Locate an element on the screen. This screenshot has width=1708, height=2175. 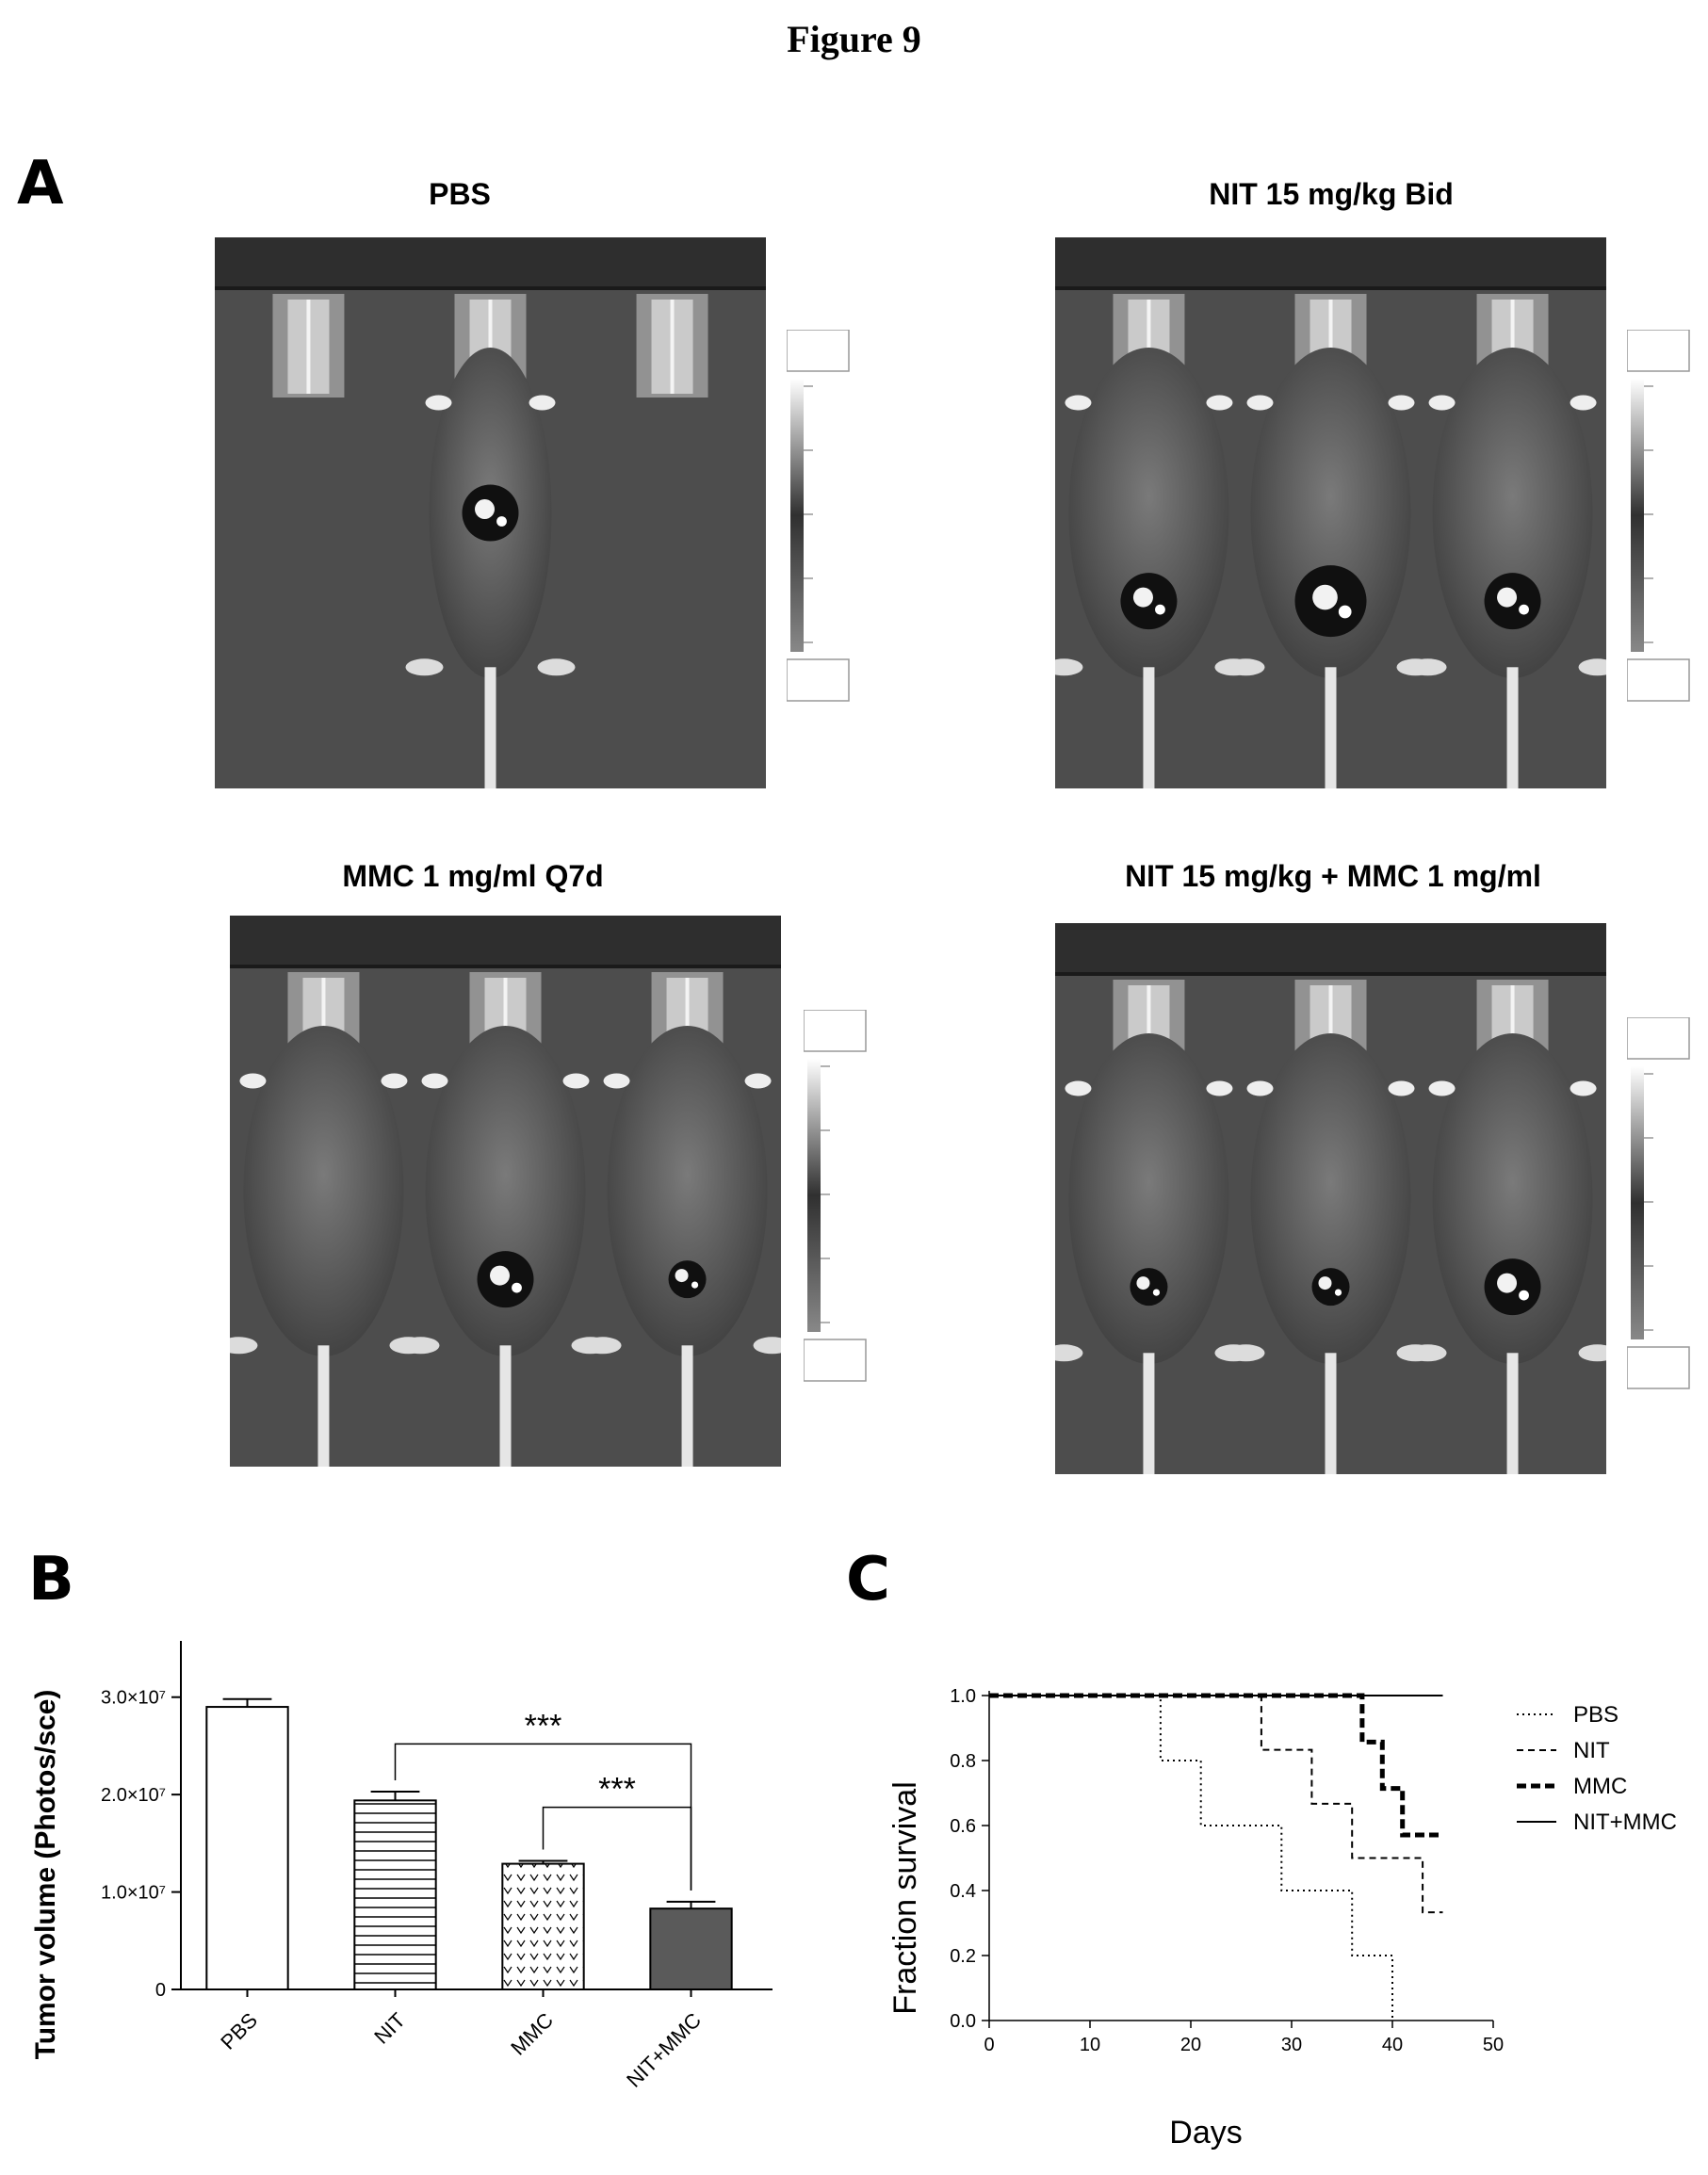
figure-title: Figure 9 is located at coordinates (854, 39).